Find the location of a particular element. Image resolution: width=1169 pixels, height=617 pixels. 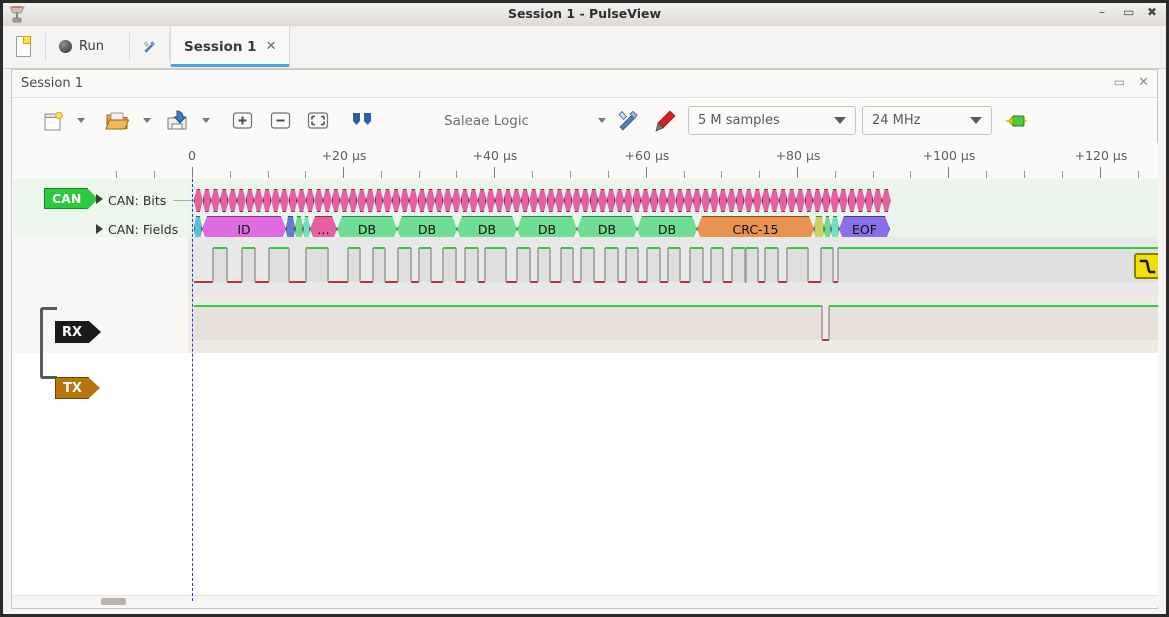

channel-lane-rx is located at coordinates (585, 266).